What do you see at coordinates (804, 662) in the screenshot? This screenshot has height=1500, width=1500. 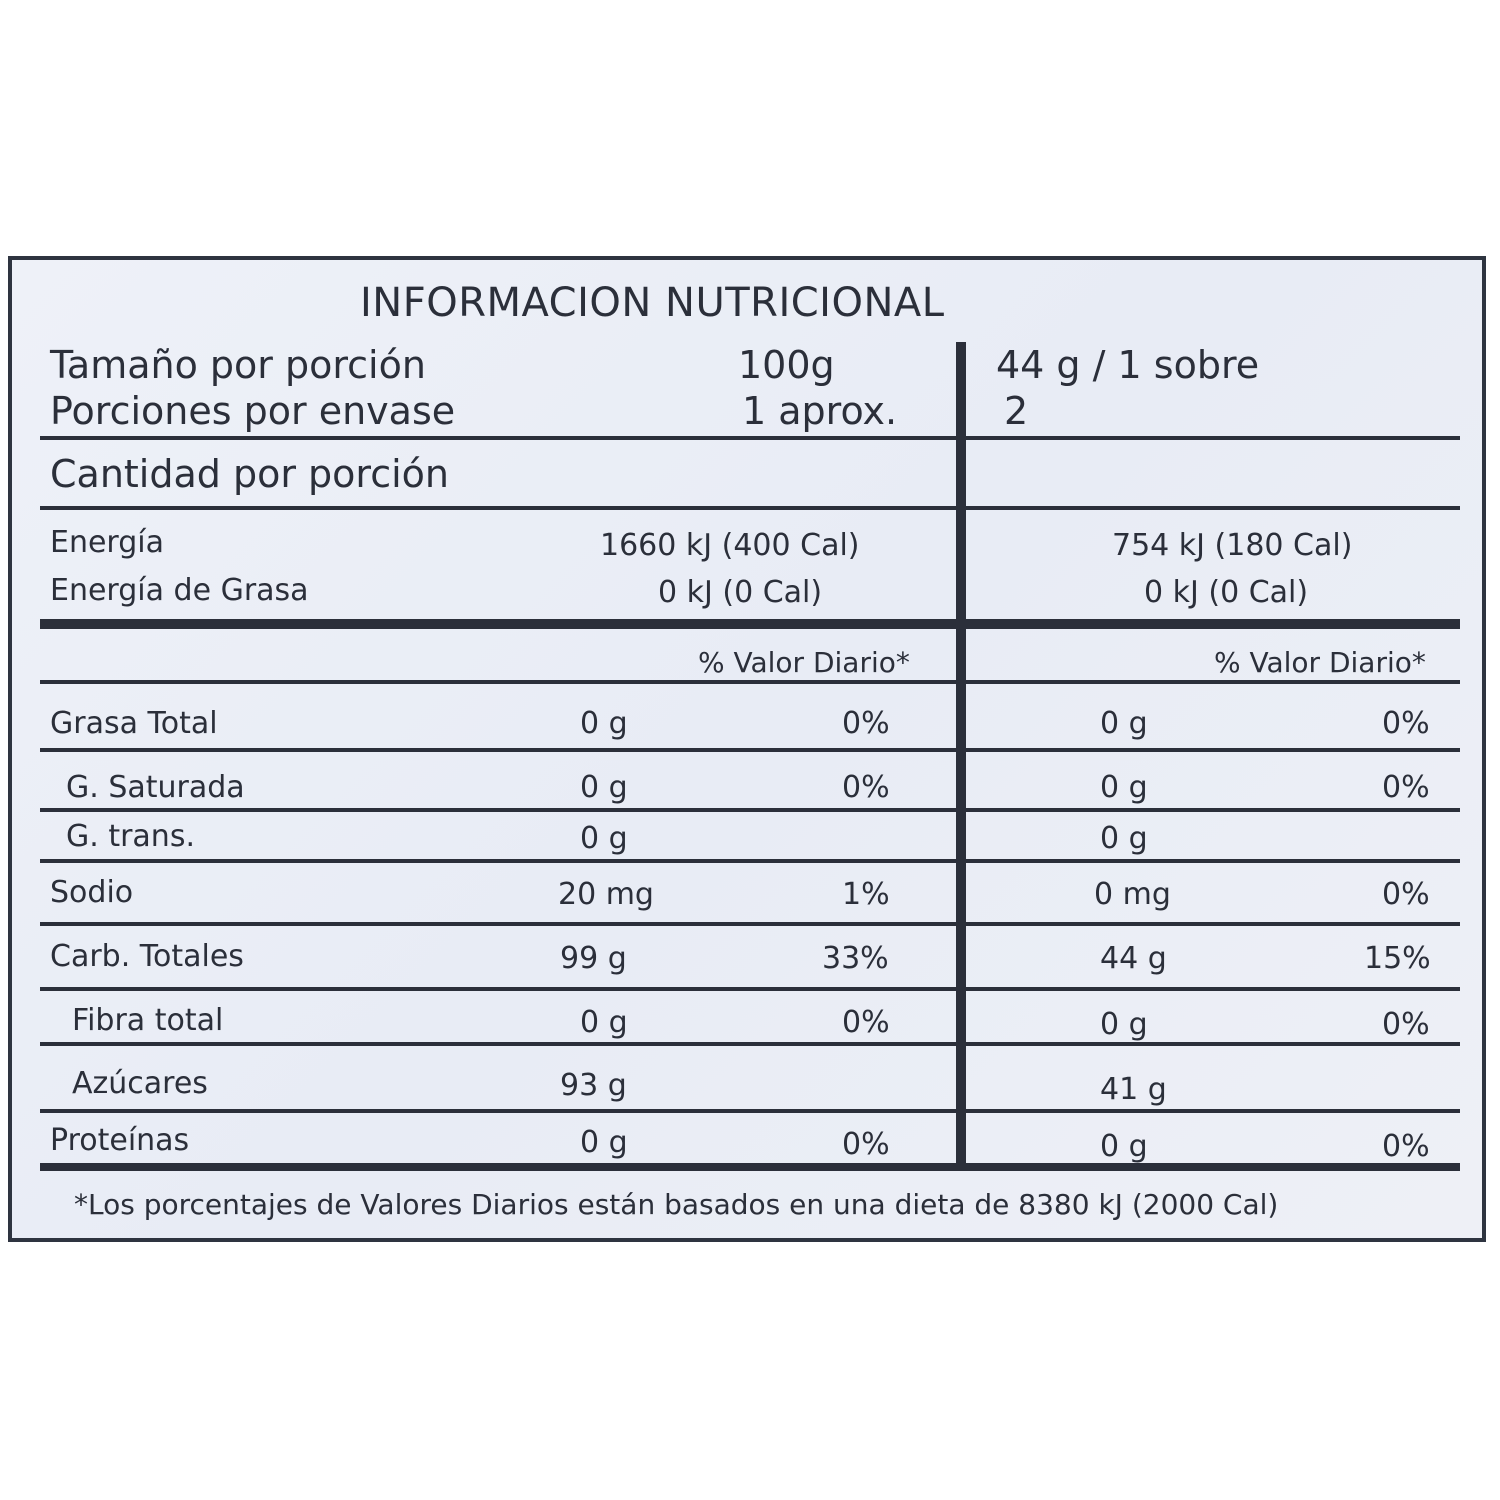 I see `dv-header-100: % Valor Diario*` at bounding box center [804, 662].